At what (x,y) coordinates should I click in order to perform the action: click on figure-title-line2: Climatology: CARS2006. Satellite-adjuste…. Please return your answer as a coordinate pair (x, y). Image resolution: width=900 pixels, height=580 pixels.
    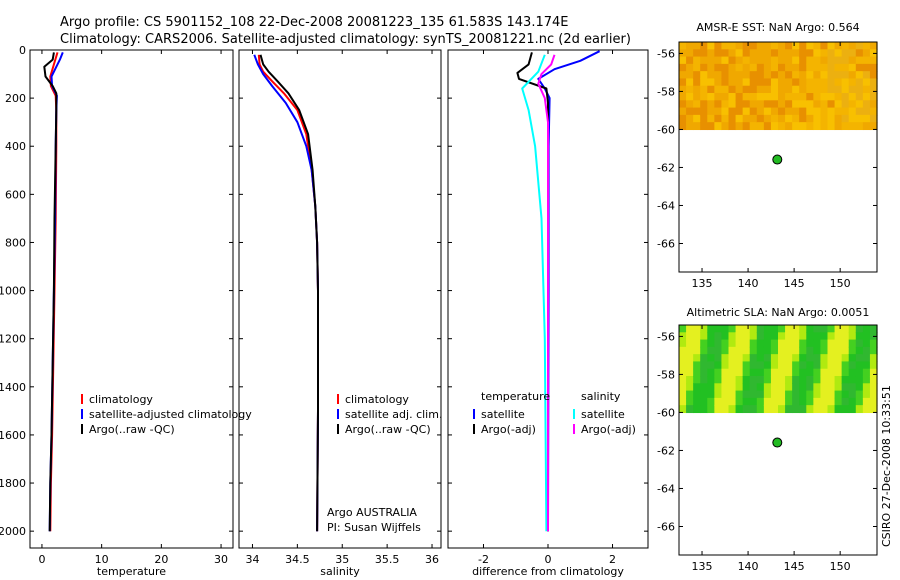
    Looking at the image, I should click on (345, 39).